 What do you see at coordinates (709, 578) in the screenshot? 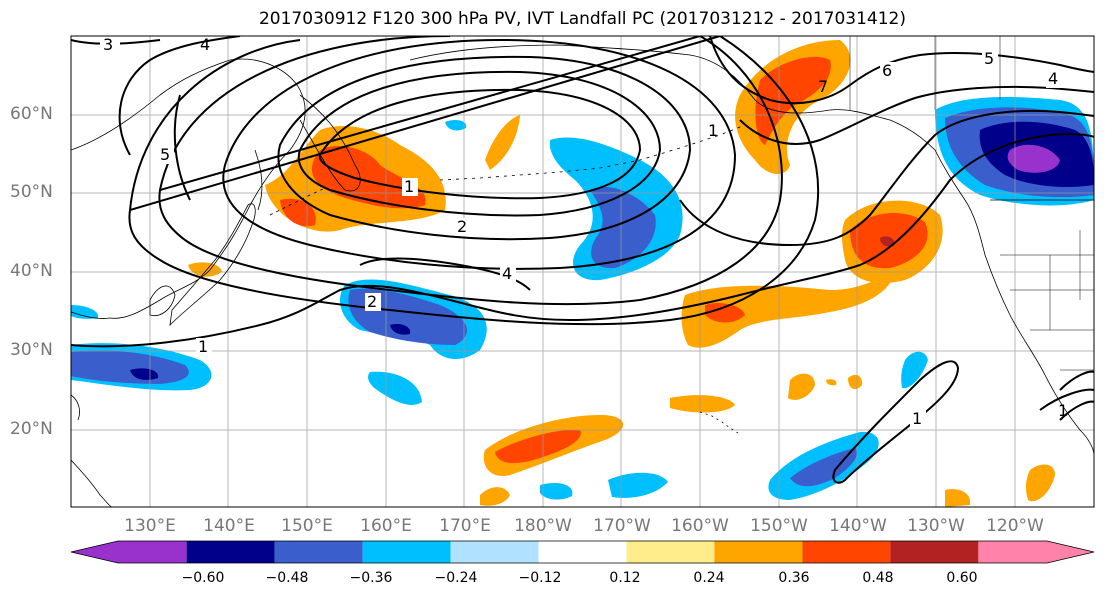
I see `colorbar-tick-label: 0.24` at bounding box center [709, 578].